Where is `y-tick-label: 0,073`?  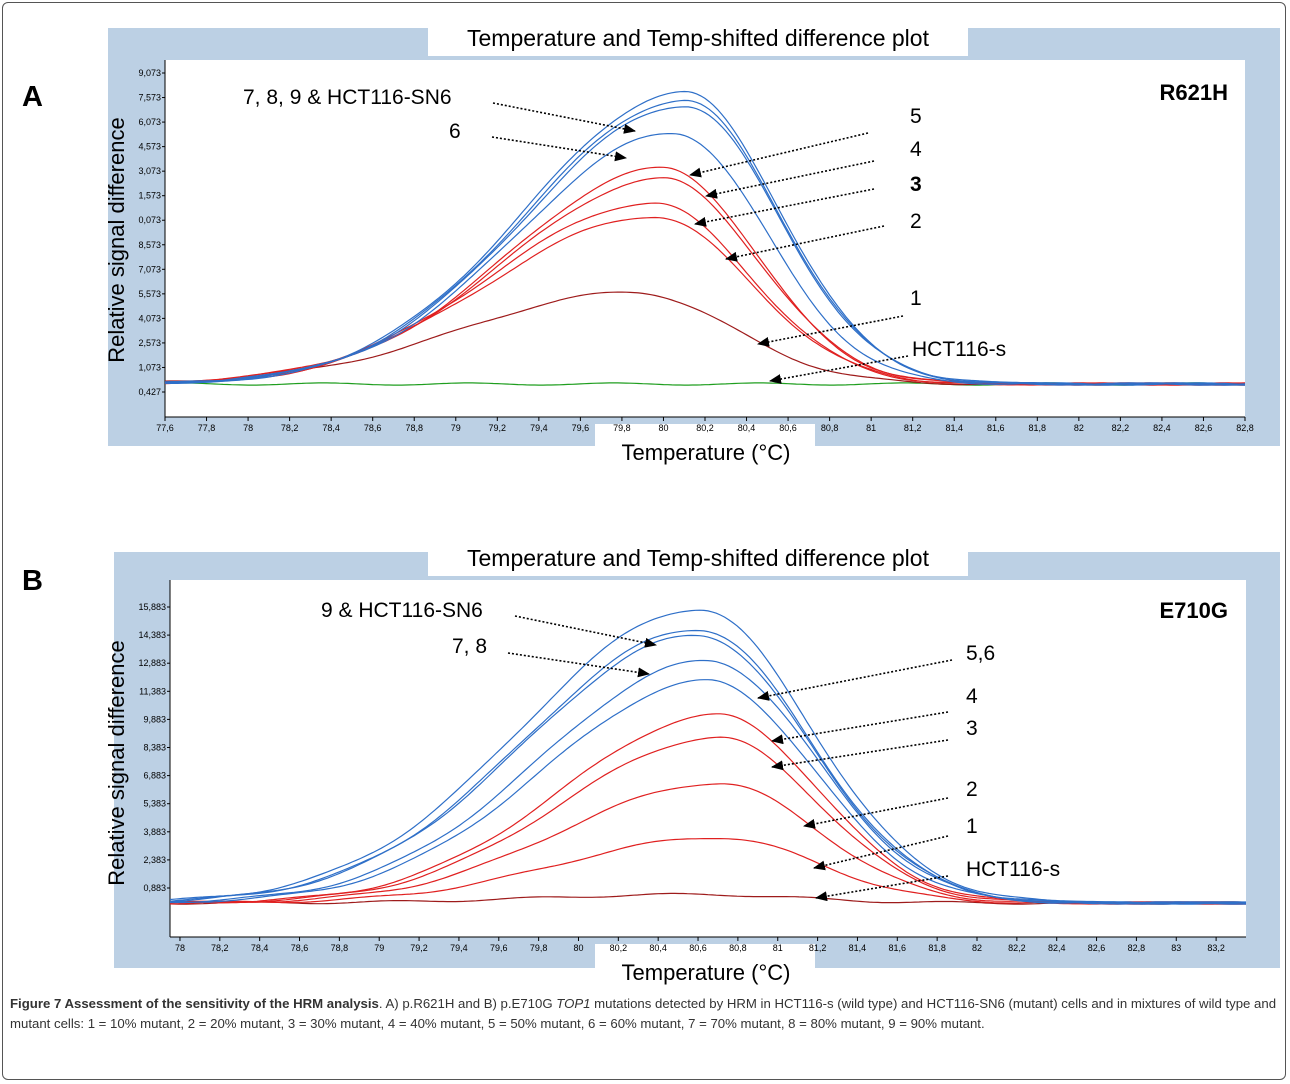
y-tick-label: 0,073 is located at coordinates (149, 220).